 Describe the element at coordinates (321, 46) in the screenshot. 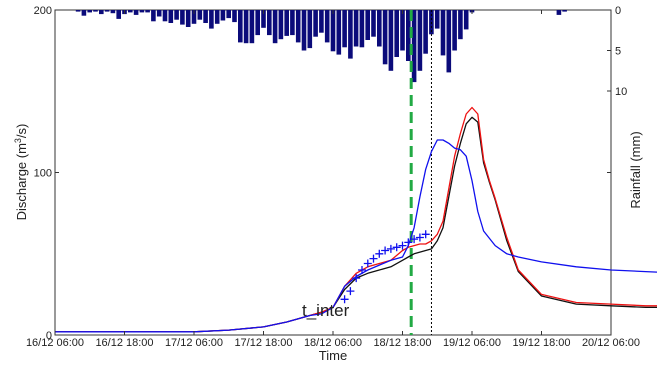

I see `rainfall-bars` at that location.